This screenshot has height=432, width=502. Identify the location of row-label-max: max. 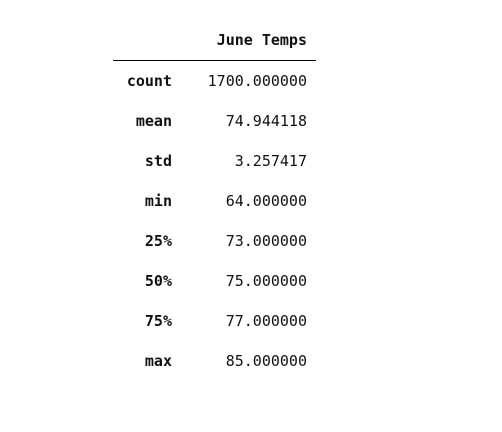
(158, 361).